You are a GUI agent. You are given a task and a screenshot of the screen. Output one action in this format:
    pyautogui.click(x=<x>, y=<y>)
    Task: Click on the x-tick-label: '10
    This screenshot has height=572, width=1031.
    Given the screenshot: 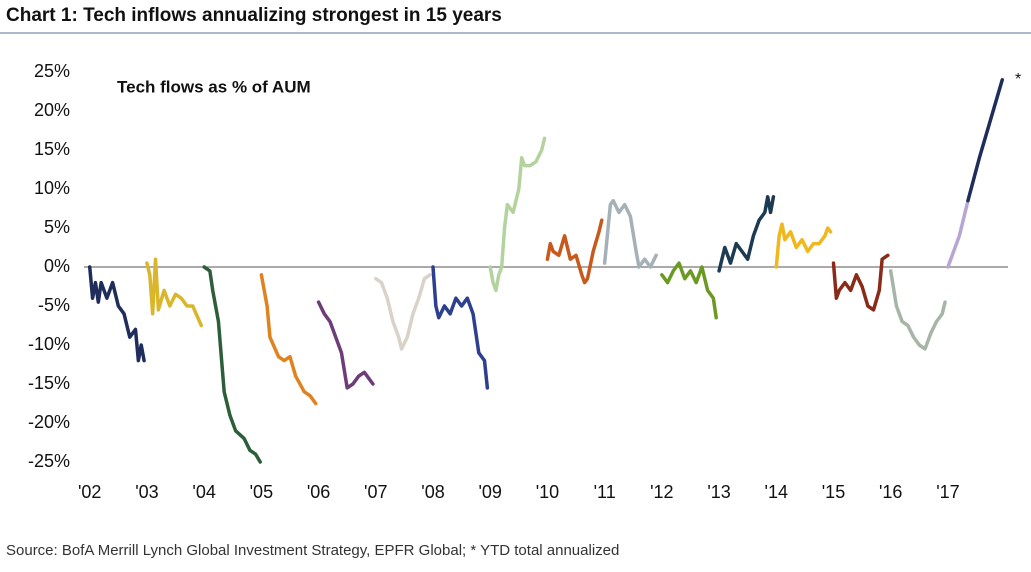 What is the action you would take?
    pyautogui.click(x=547, y=492)
    